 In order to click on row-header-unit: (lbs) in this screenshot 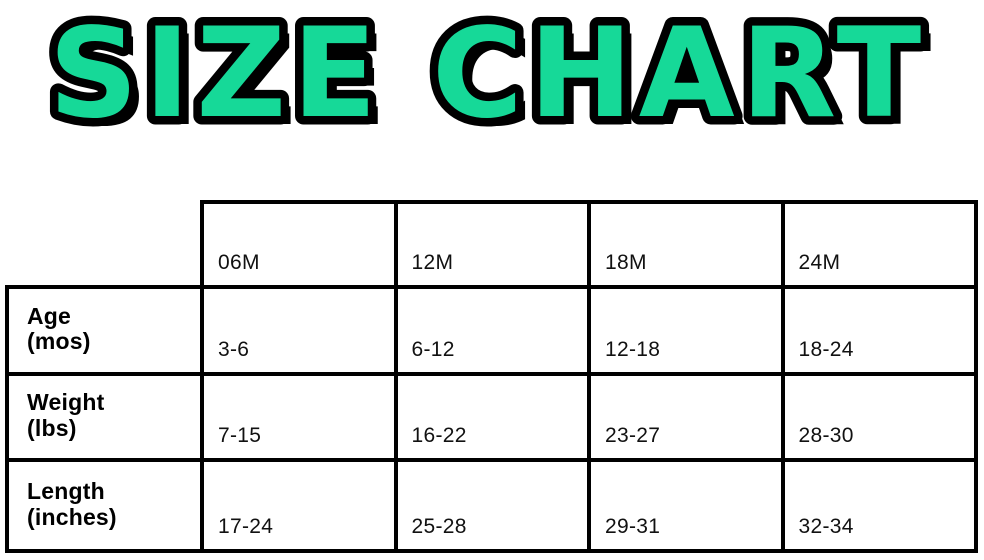, I will do `click(52, 427)`.